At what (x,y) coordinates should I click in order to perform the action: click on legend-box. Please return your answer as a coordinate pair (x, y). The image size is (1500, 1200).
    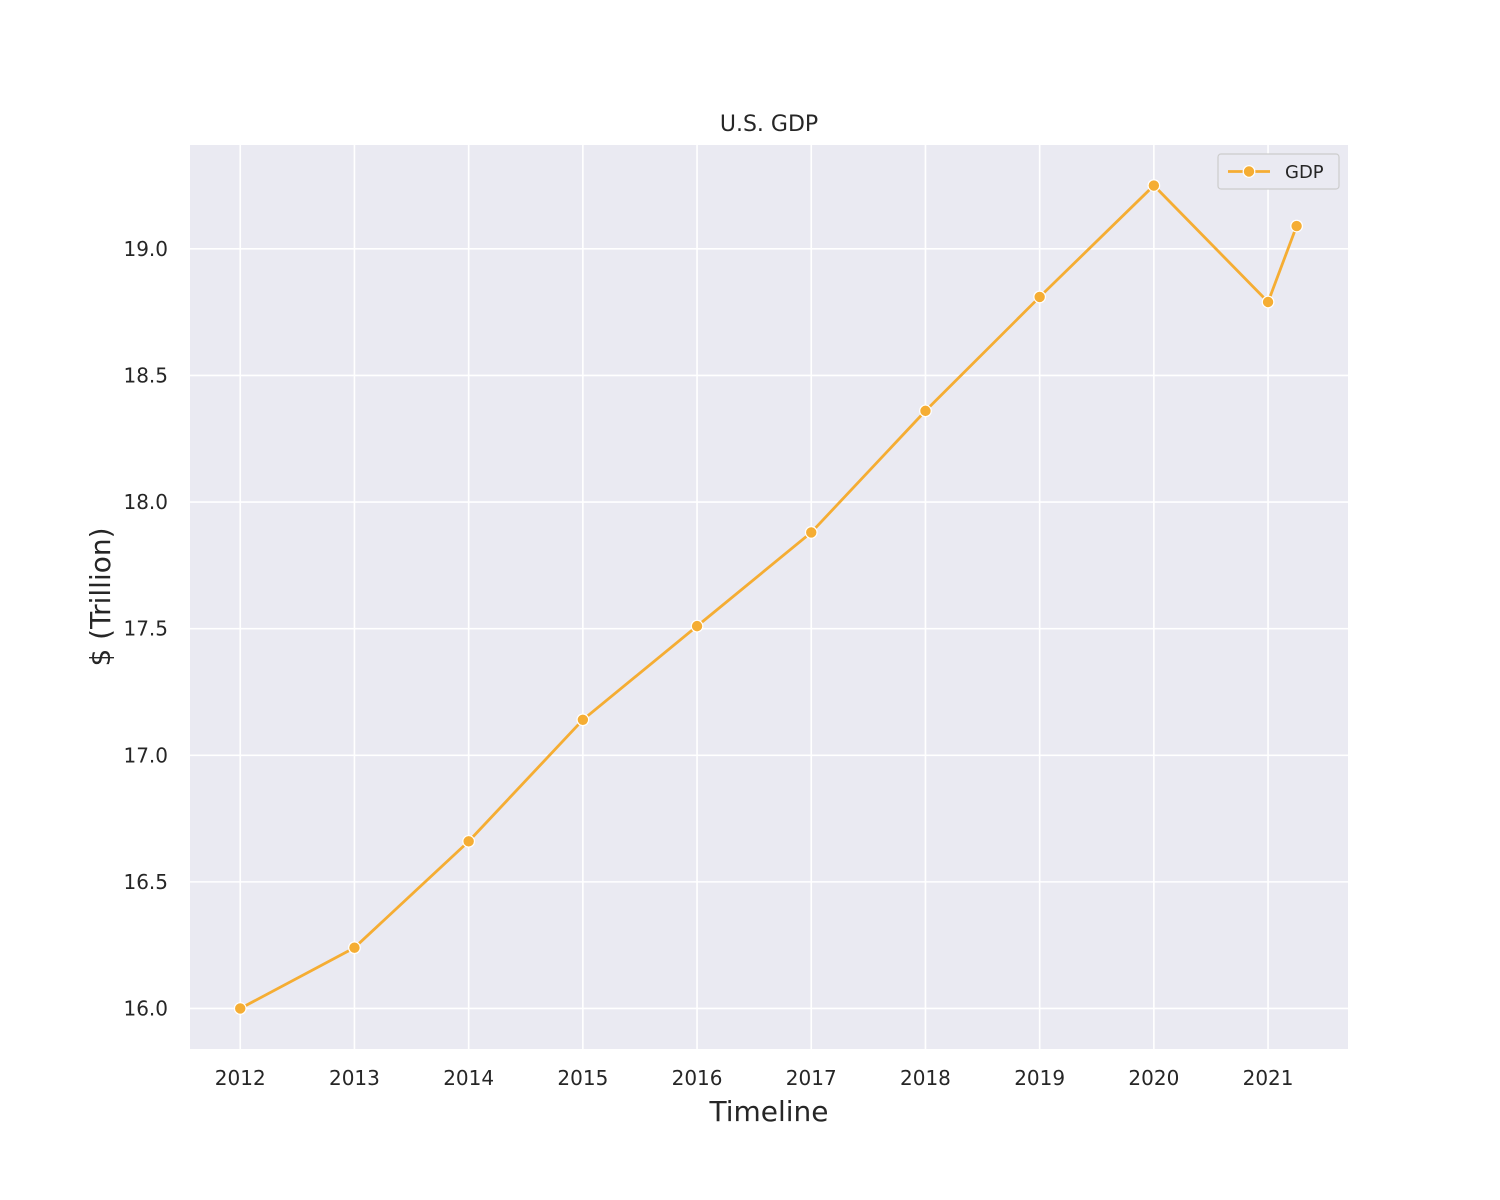
    Looking at the image, I should click on (1278, 171).